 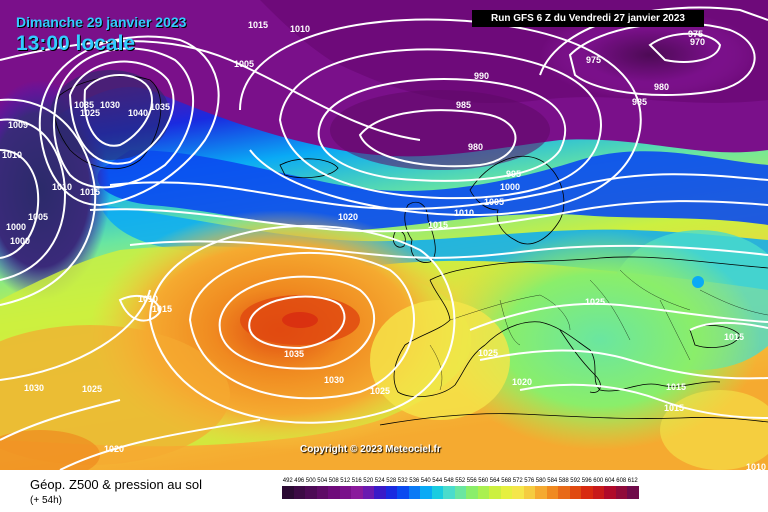 What do you see at coordinates (101, 22) in the screenshot?
I see `forecast-date: Dimanche 29 janvier 2023` at bounding box center [101, 22].